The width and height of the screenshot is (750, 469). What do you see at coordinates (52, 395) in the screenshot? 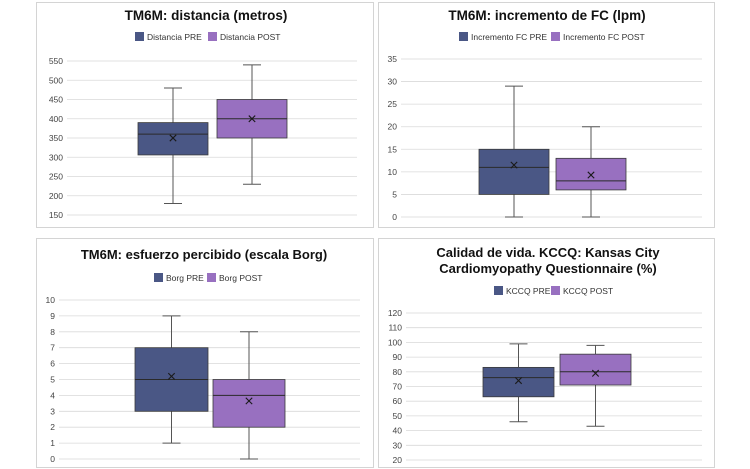
I see `y-tick-label: 4` at bounding box center [52, 395].